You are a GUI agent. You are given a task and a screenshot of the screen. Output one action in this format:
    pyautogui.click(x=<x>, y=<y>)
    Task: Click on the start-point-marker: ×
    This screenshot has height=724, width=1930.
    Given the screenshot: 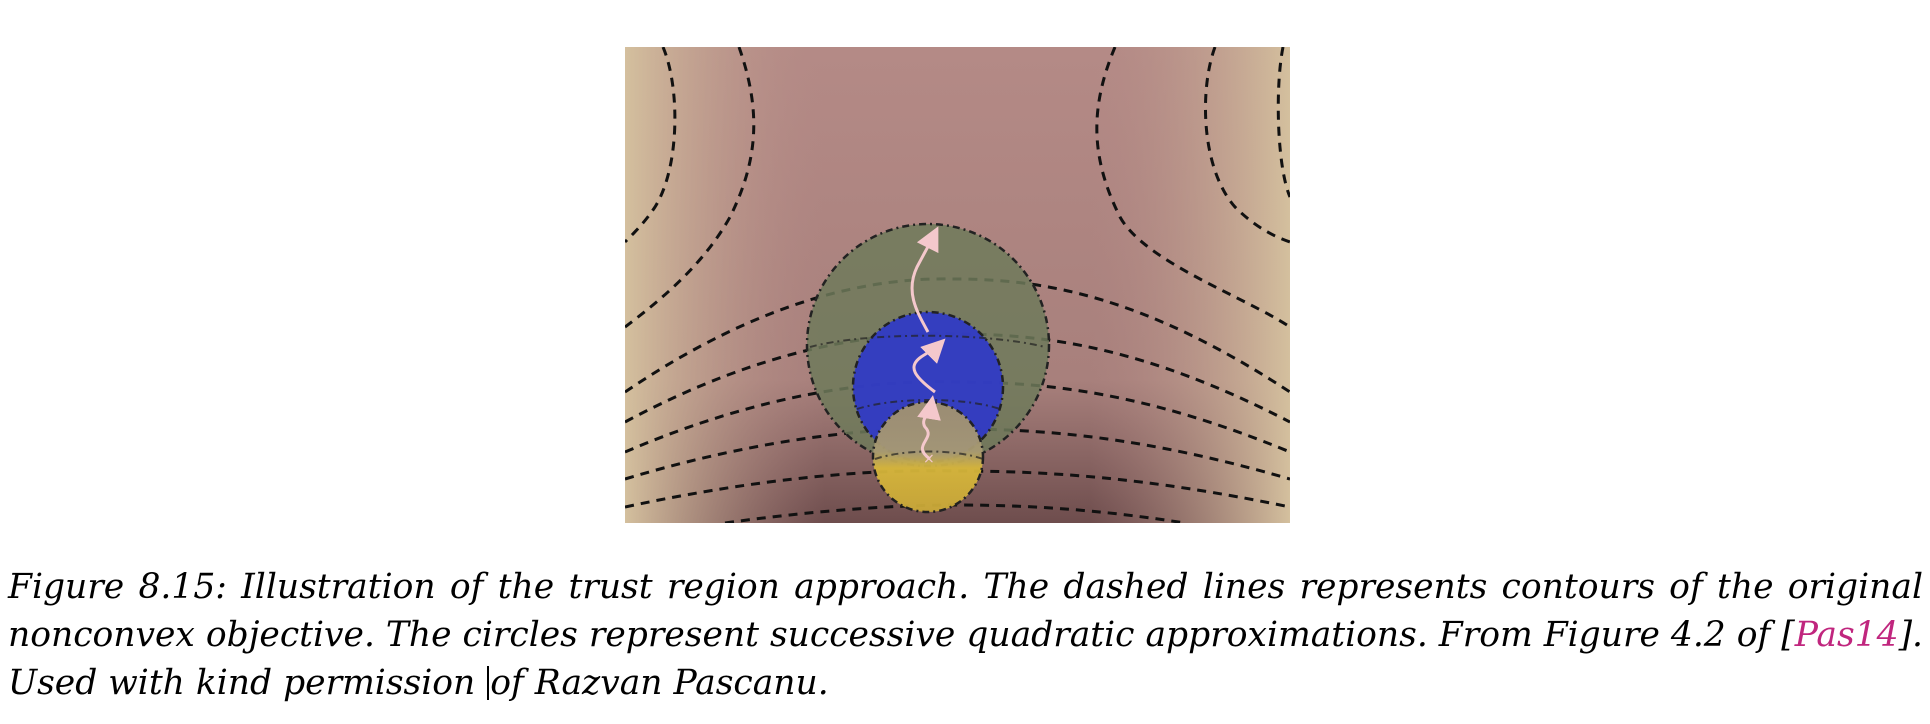 What is the action you would take?
    pyautogui.click(x=929, y=459)
    